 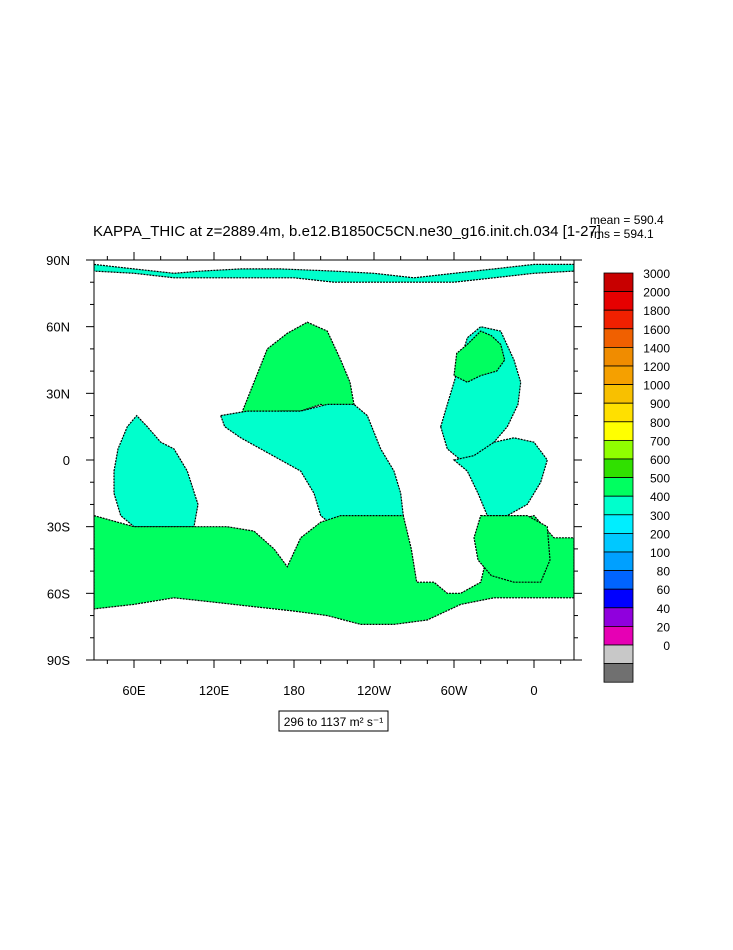 What do you see at coordinates (656, 330) in the screenshot?
I see `colorbar-label: 1600` at bounding box center [656, 330].